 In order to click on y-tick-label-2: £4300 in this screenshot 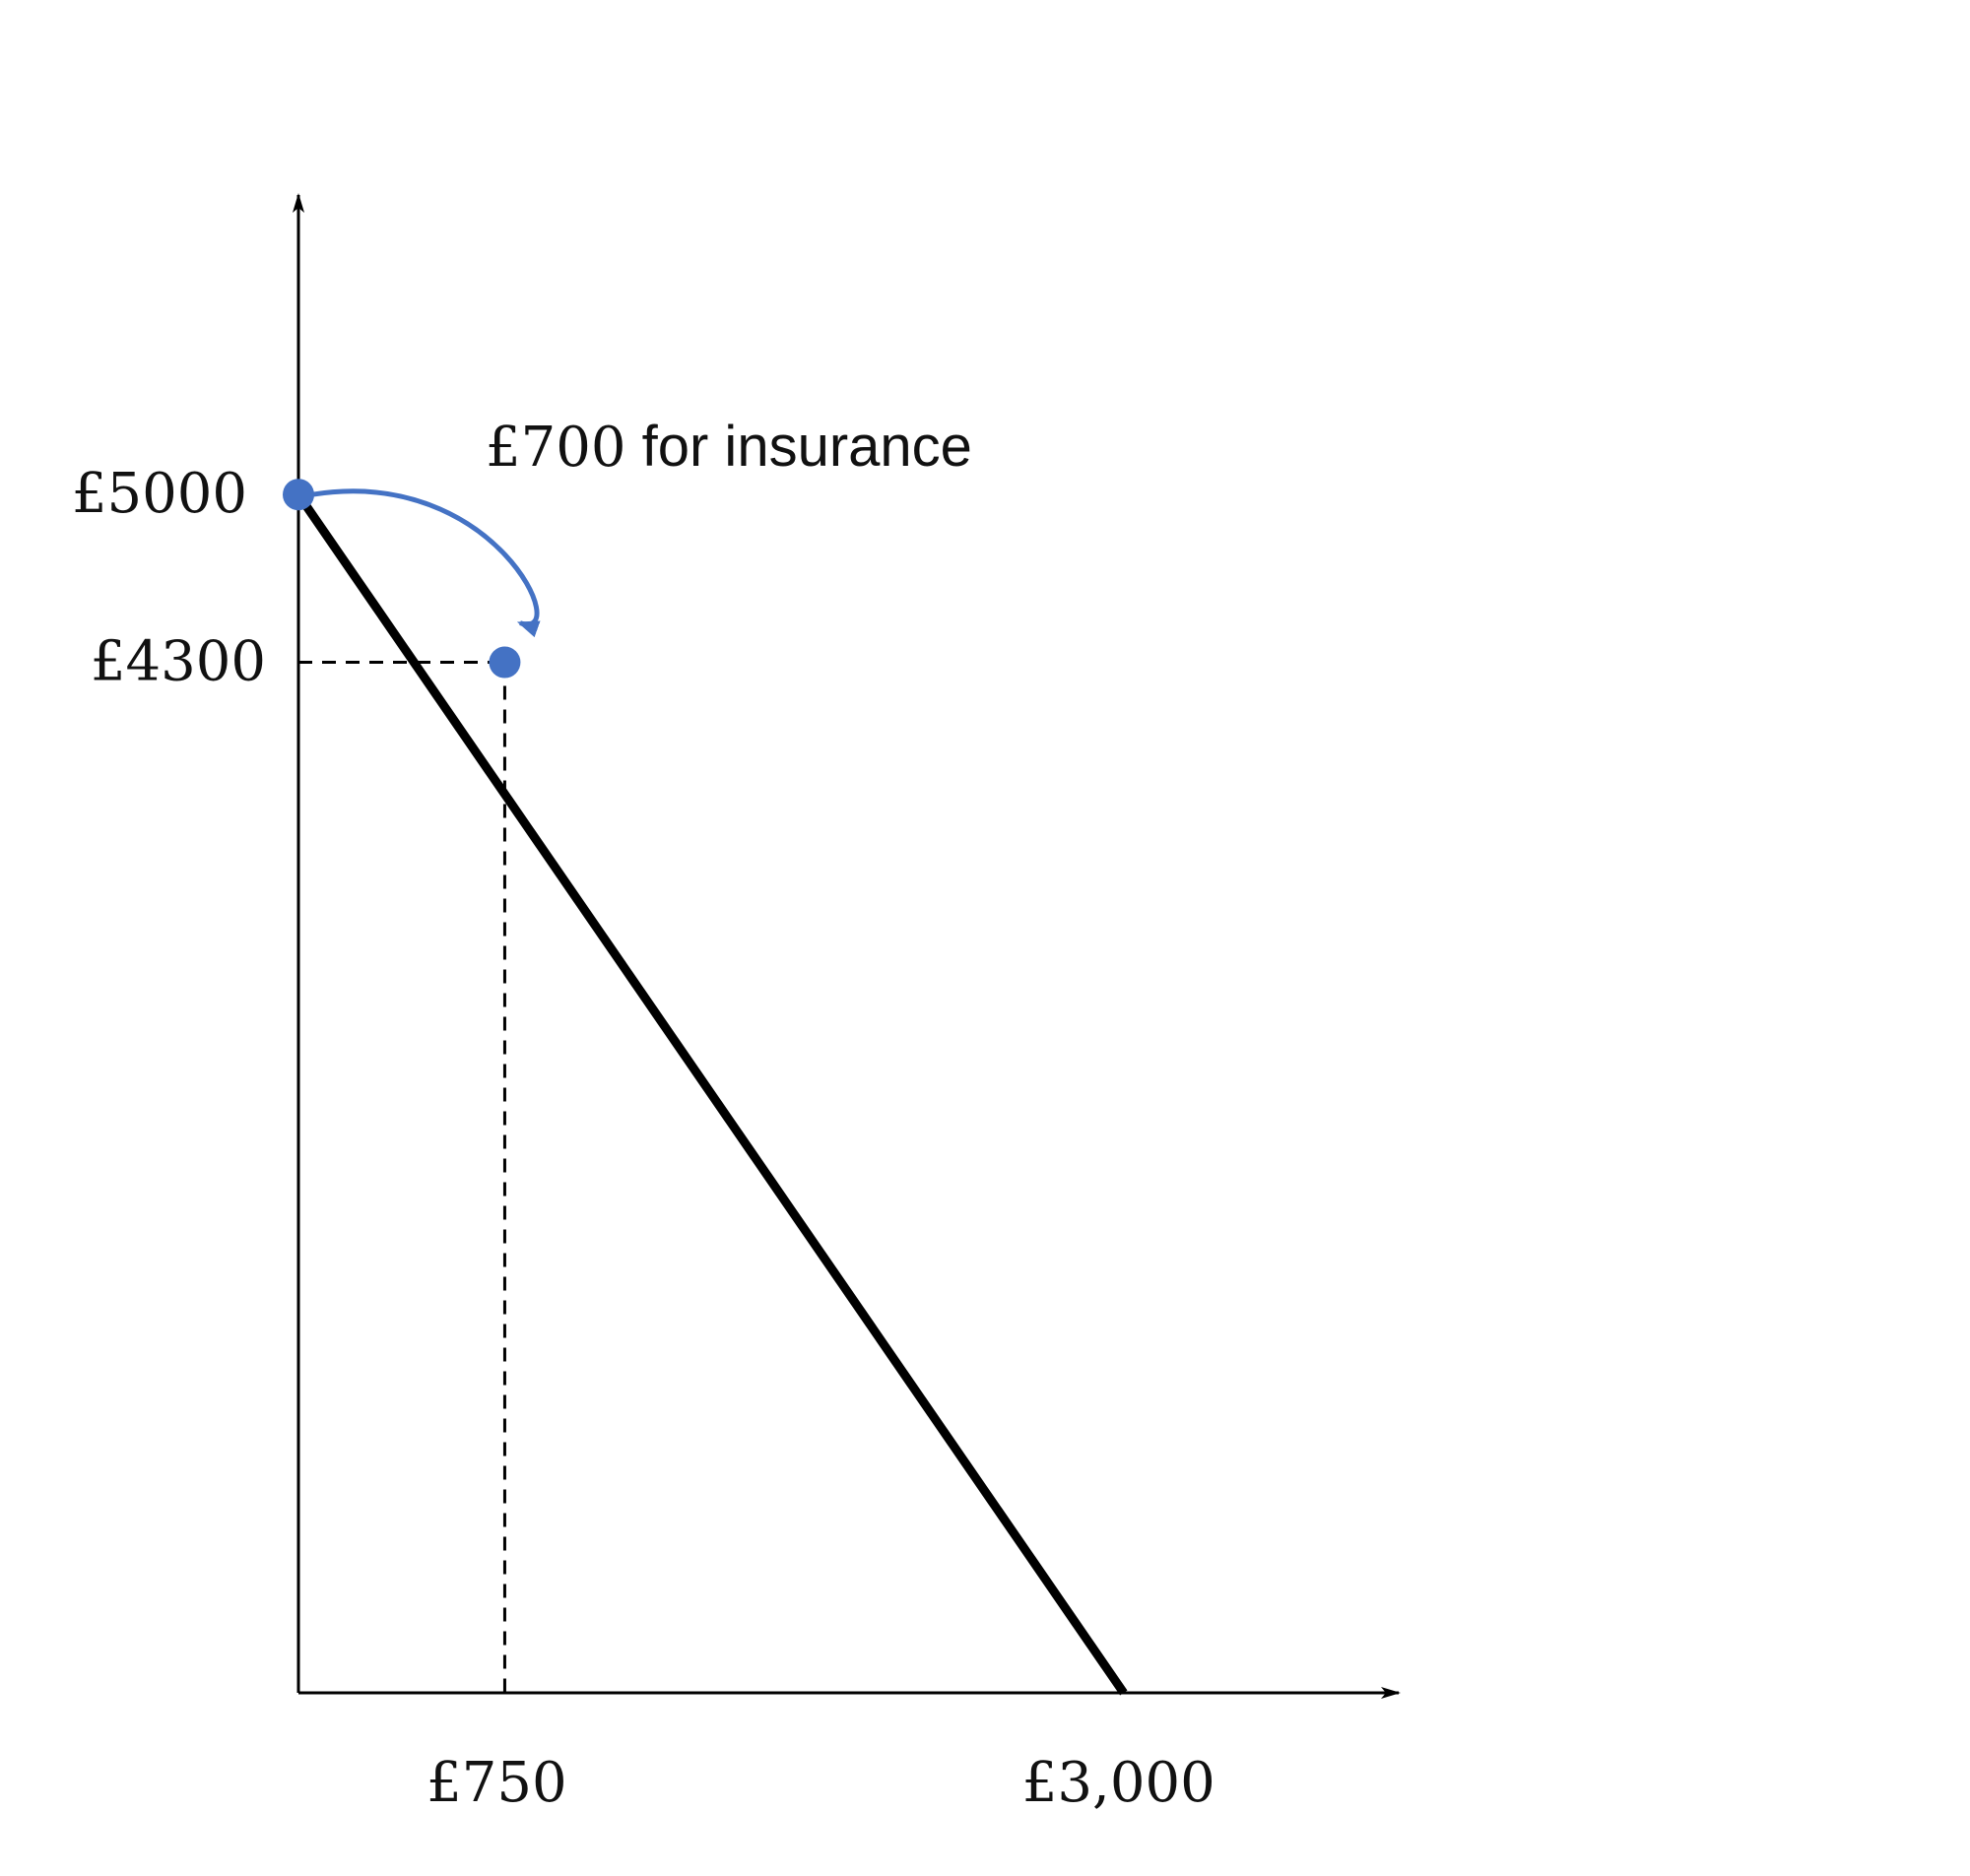, I will do `click(178, 662)`.